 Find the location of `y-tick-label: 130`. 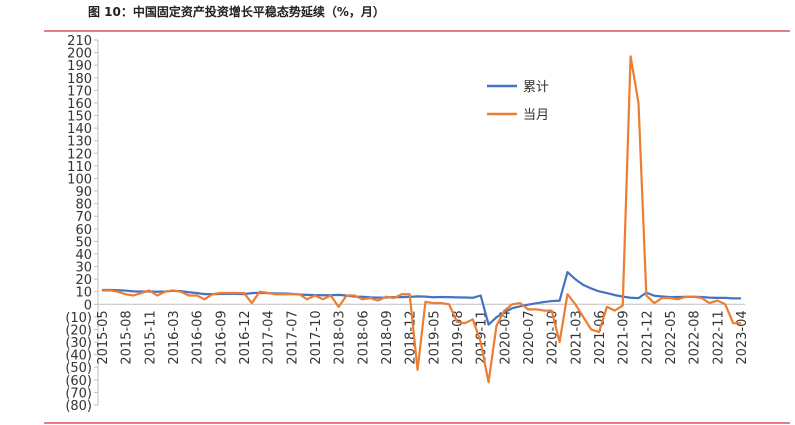

y-tick-label: 130 is located at coordinates (79, 142).